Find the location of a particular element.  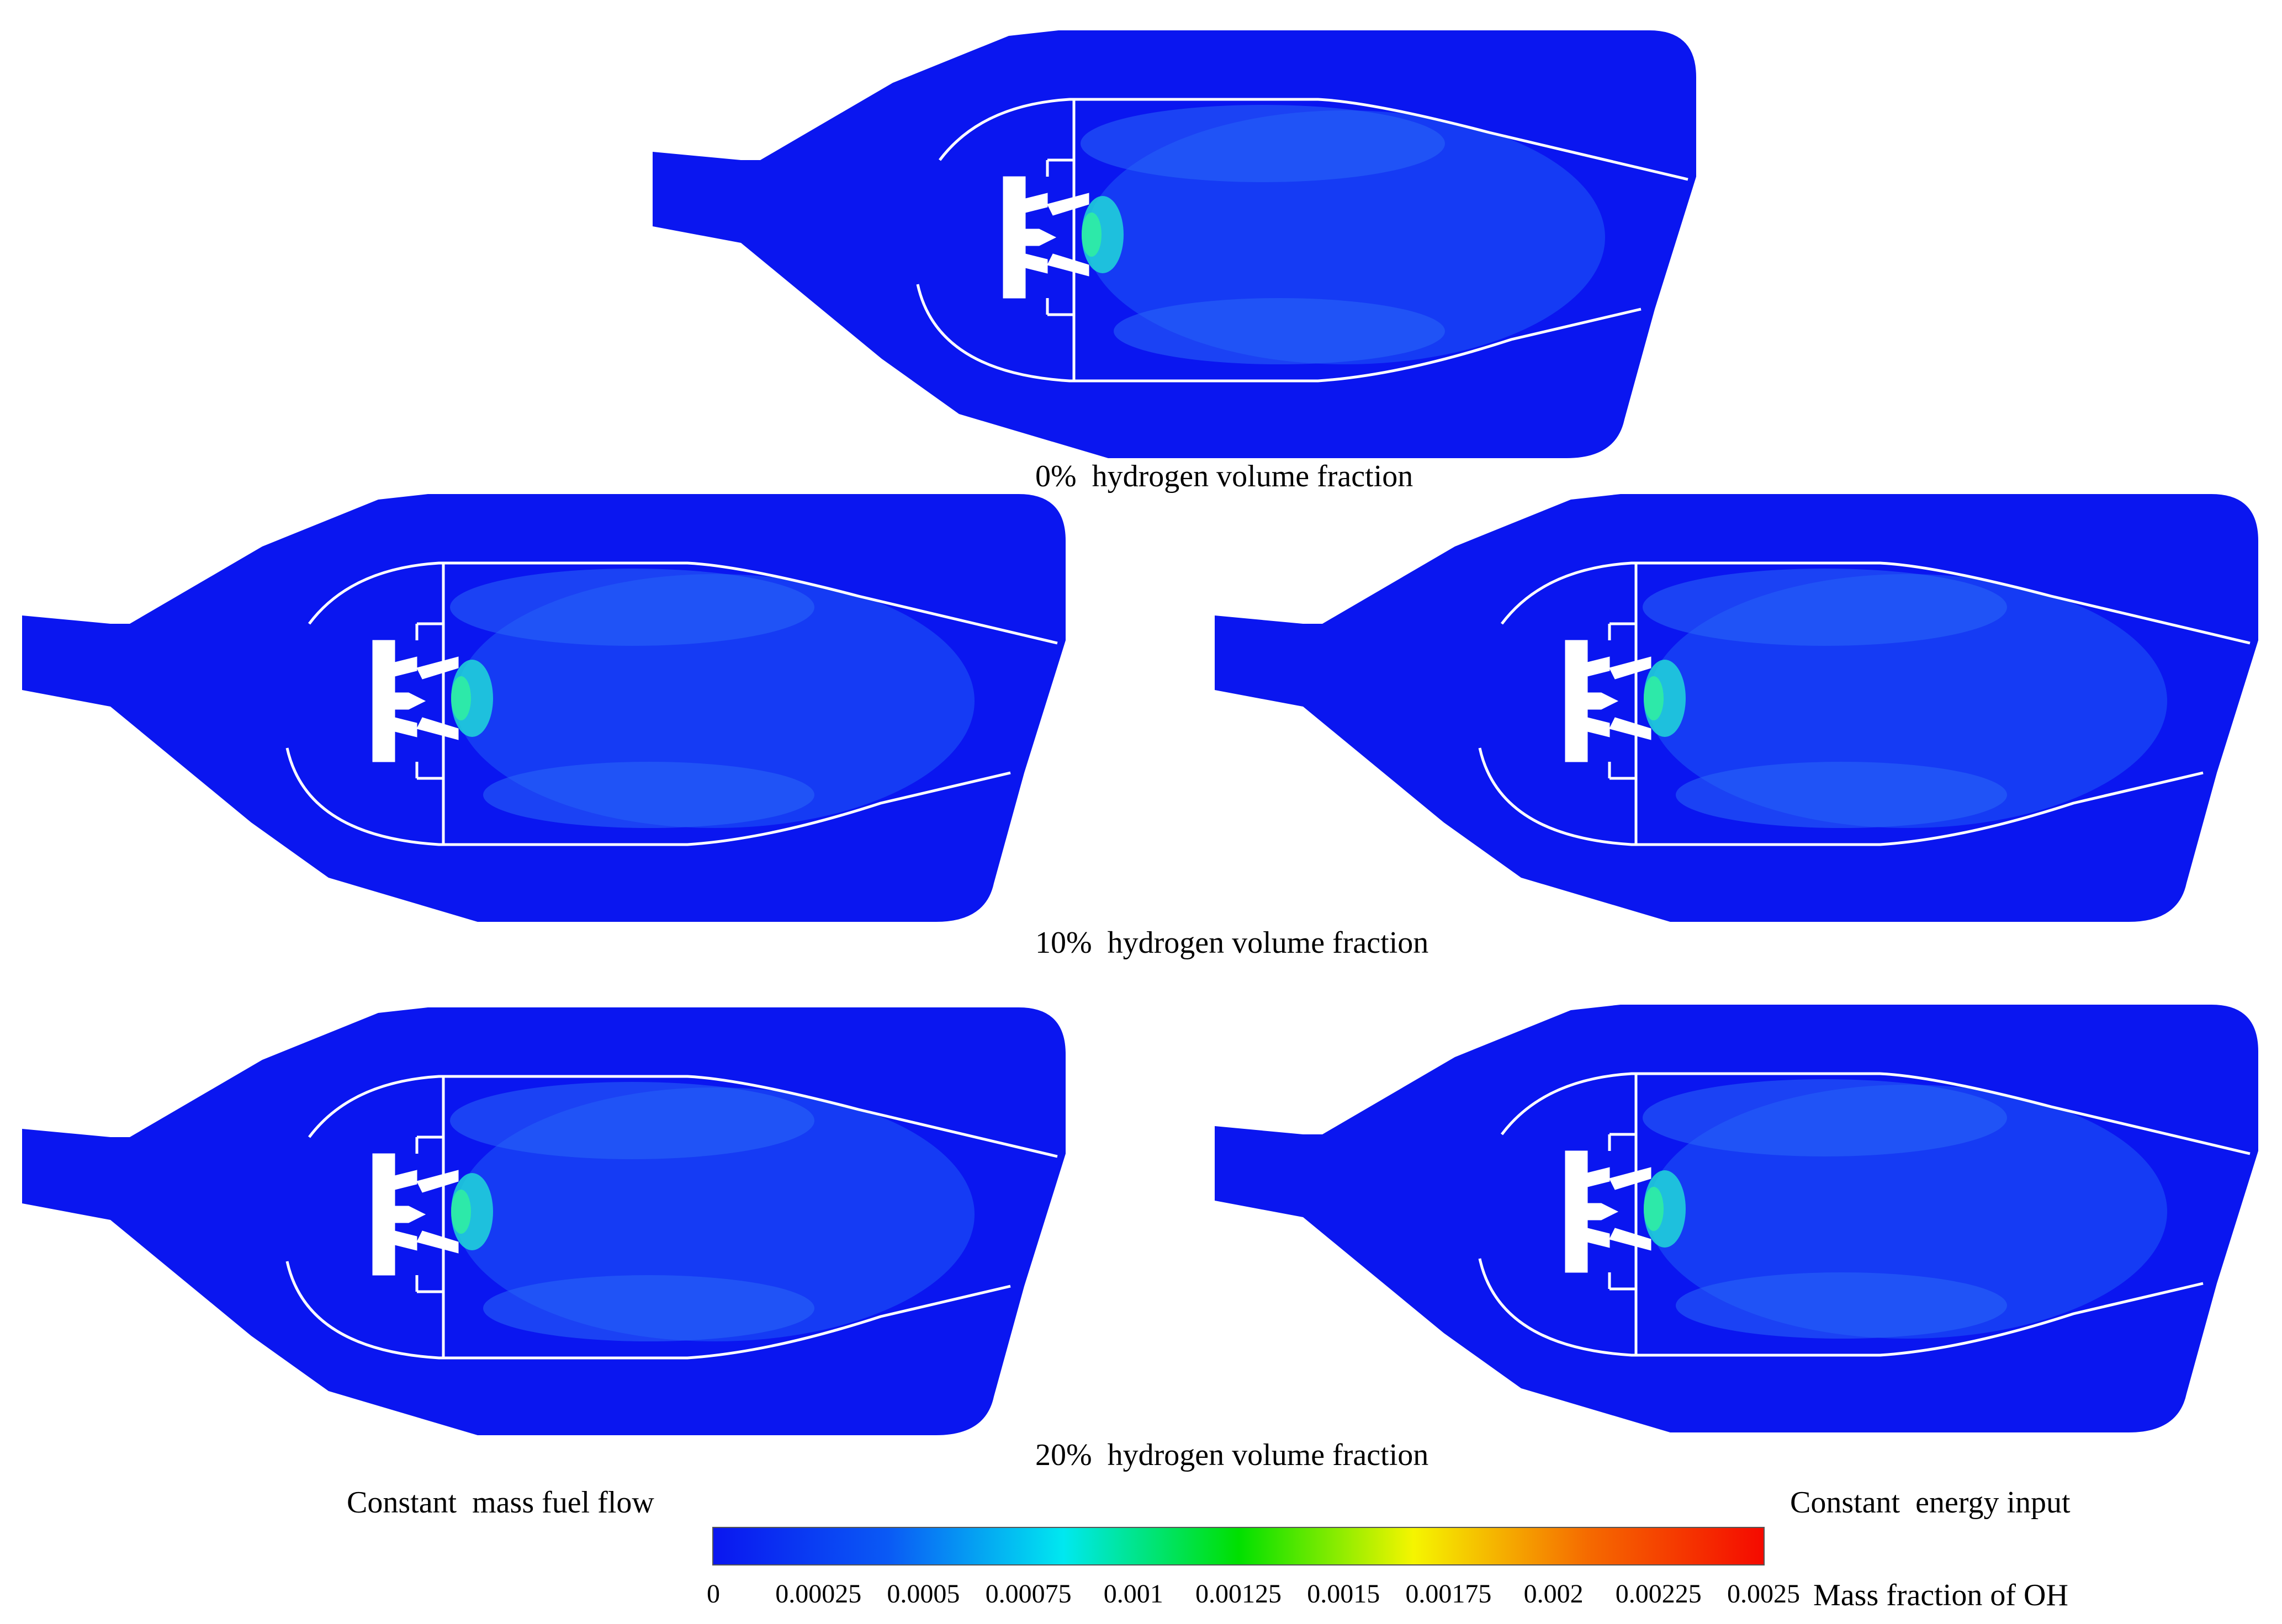

colorbar-tick-label: 0.00125 is located at coordinates (1238, 1594).